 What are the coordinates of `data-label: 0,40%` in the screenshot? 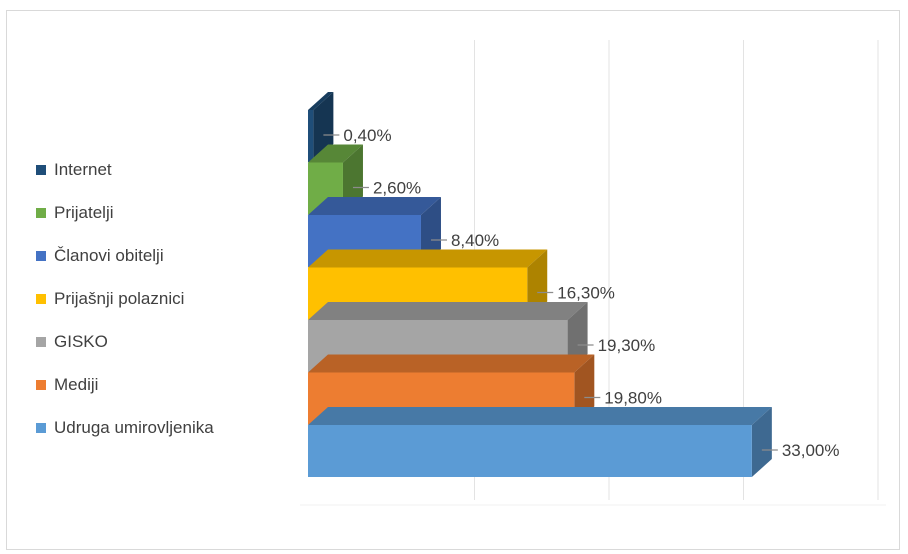 It's located at (367, 135).